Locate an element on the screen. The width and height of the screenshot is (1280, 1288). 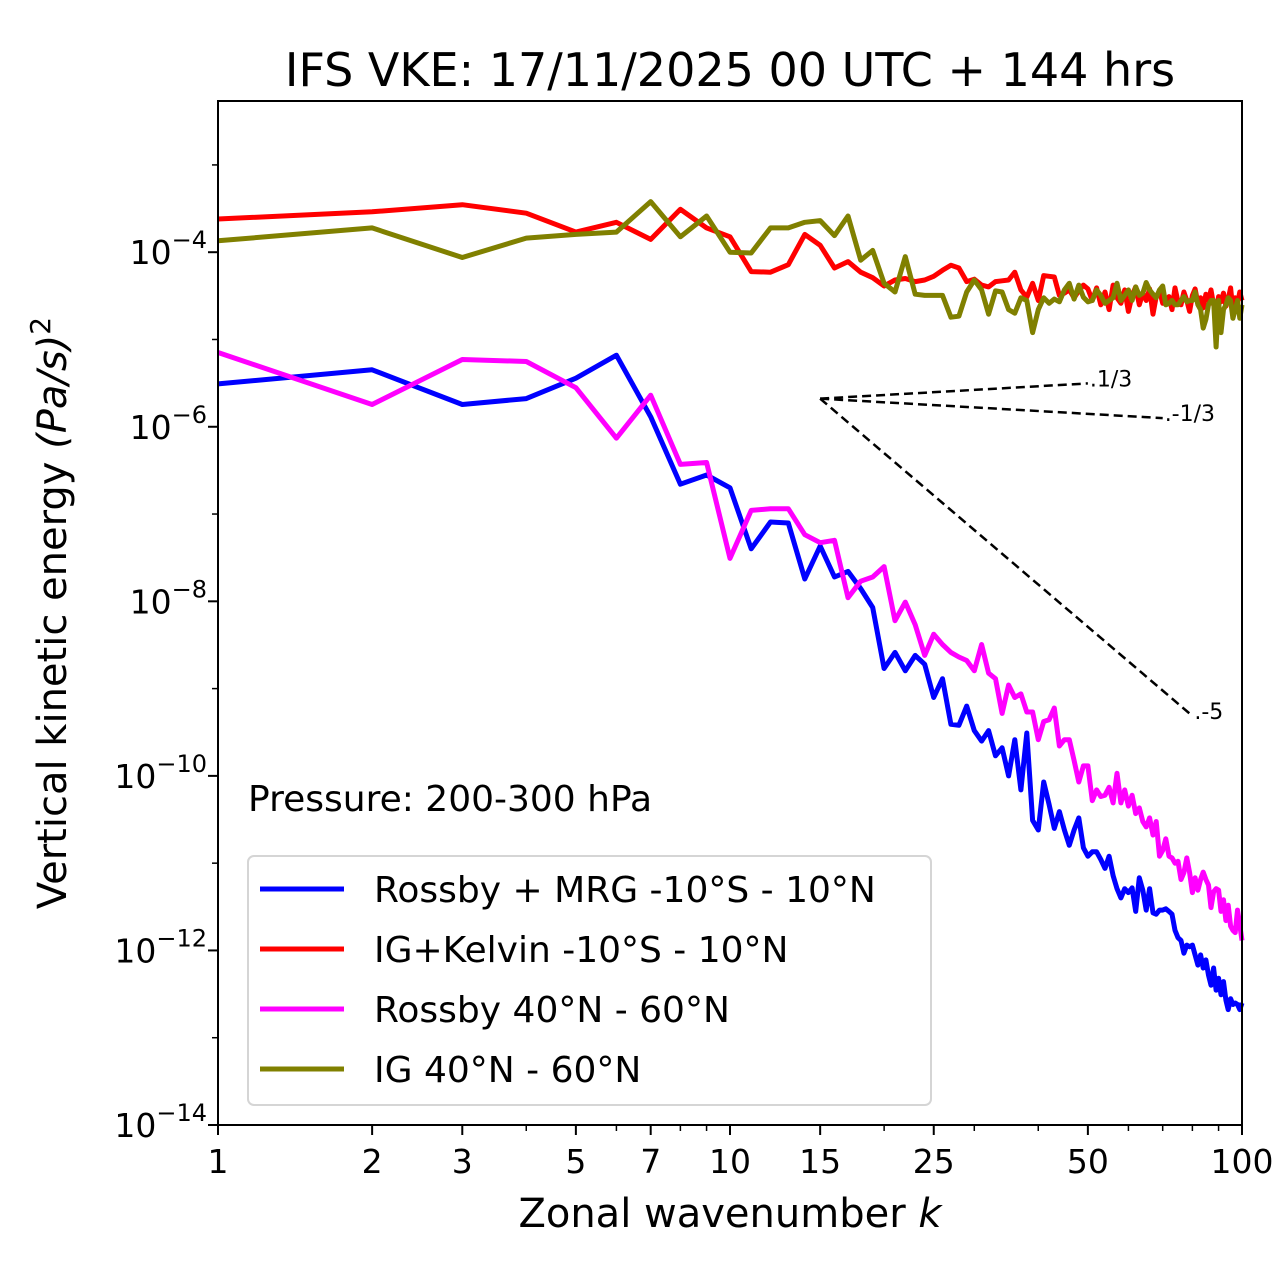
x-tick-label: 2 is located at coordinates (372, 1161).